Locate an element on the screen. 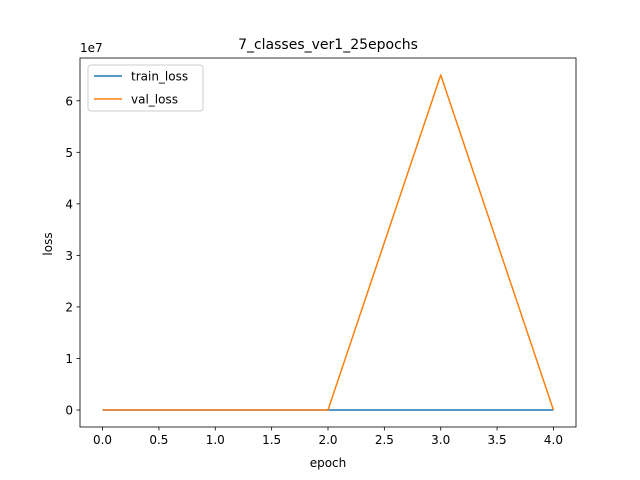 Image resolution: width=640 pixels, height=480 pixels. y-tick-label: 5 is located at coordinates (69, 153).